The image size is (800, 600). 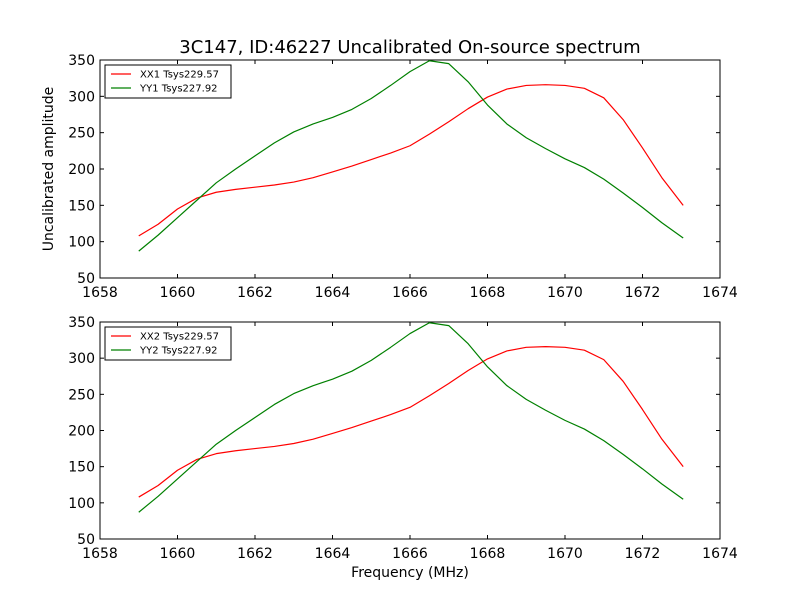 I want to click on legend-label: YY2 Tsys227.92, so click(x=178, y=351).